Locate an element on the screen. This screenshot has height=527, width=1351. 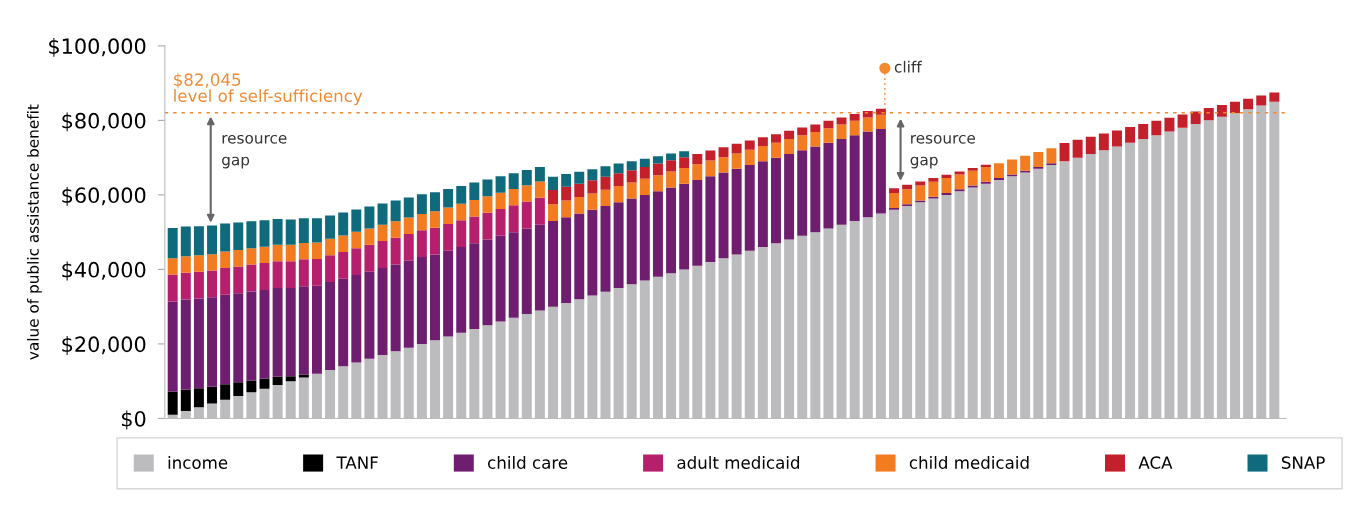
legend-label: child care is located at coordinates (528, 462).